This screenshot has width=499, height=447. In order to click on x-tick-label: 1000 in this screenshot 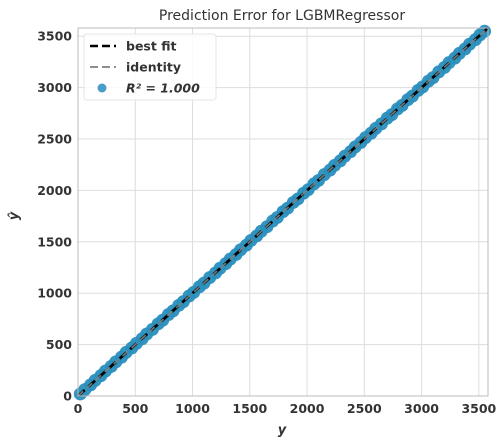, I will do `click(192, 408)`.